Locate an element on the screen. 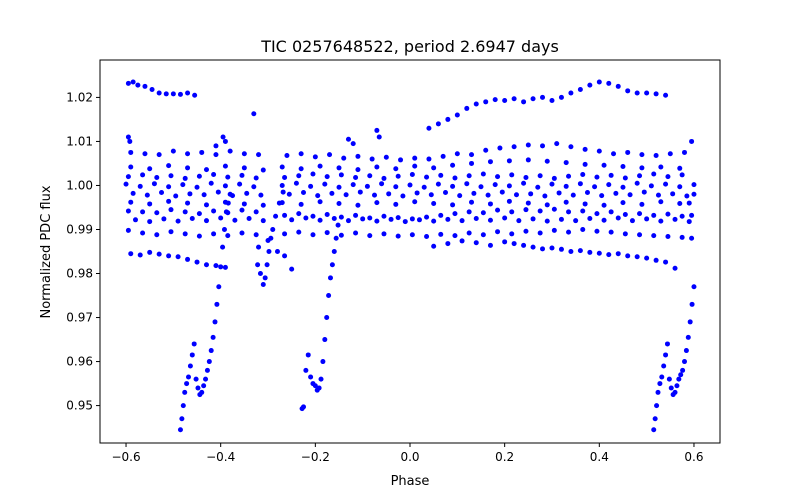  series-band-0.998 is located at coordinates (410, 194).